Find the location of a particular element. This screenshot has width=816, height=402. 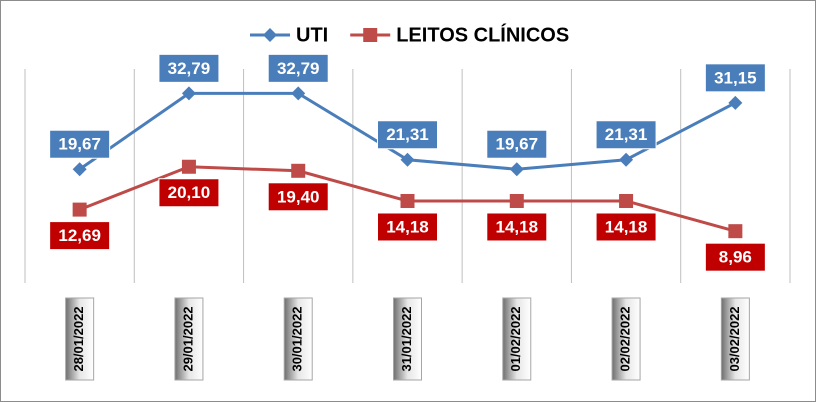

data-label-text: 20,10 is located at coordinates (189, 192).